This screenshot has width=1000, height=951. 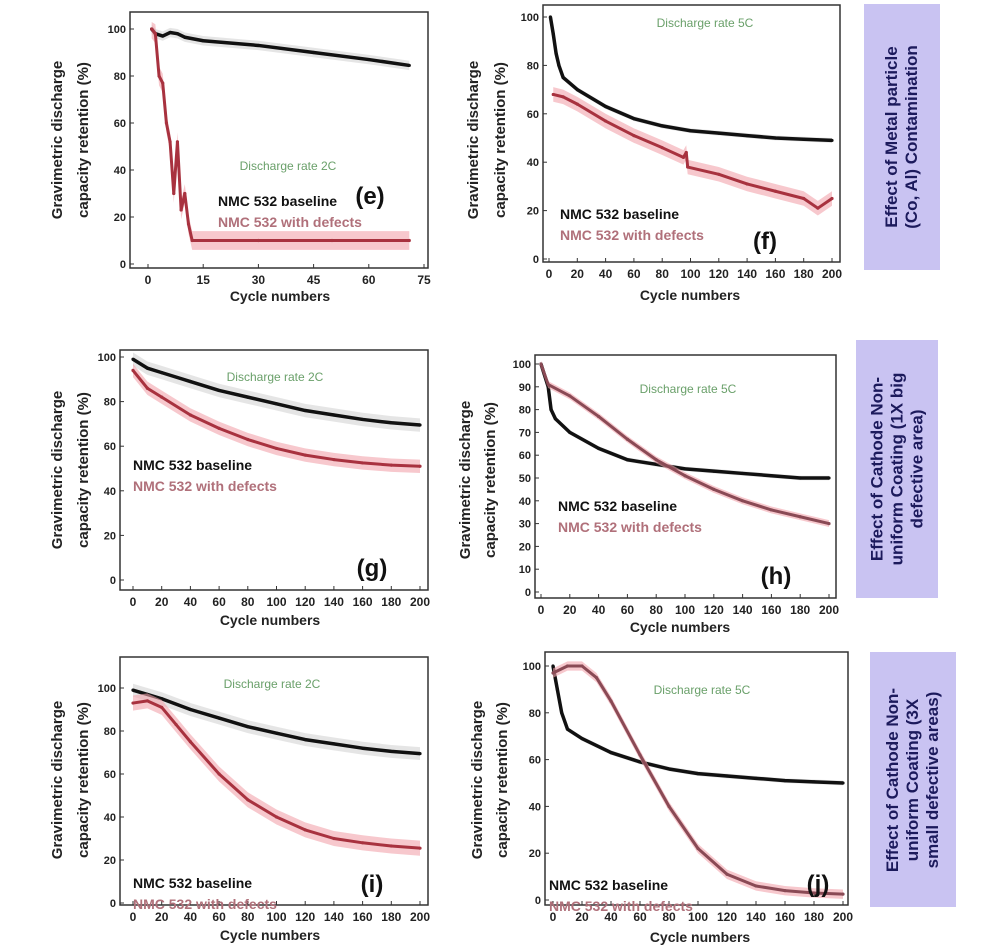 I want to click on discharge-rate-label: Discharge rate 5C, so click(x=702, y=690).